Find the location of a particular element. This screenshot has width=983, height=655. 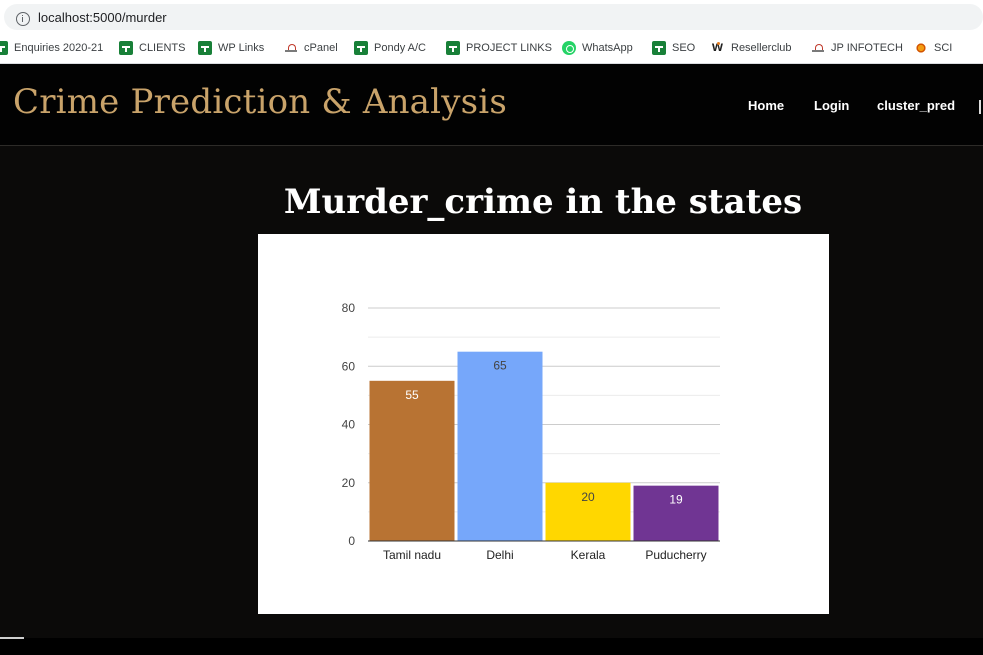

bookmark-label: PROJECT LINKS is located at coordinates (509, 48).